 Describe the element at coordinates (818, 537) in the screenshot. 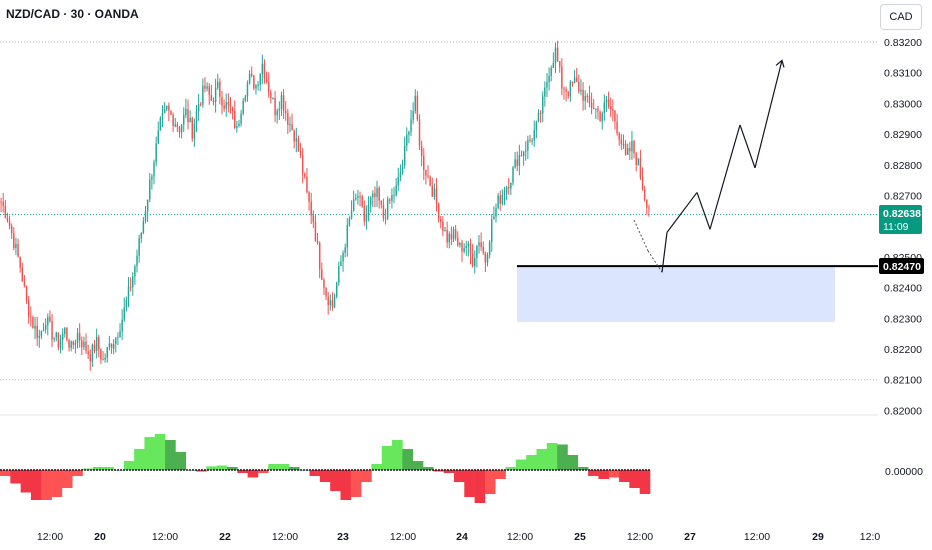

I see `time-tick-label: 29` at that location.